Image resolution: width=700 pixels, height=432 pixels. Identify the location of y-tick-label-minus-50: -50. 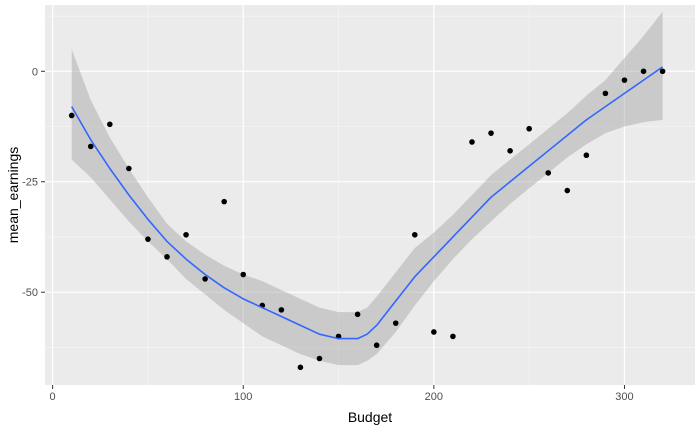
(30, 293).